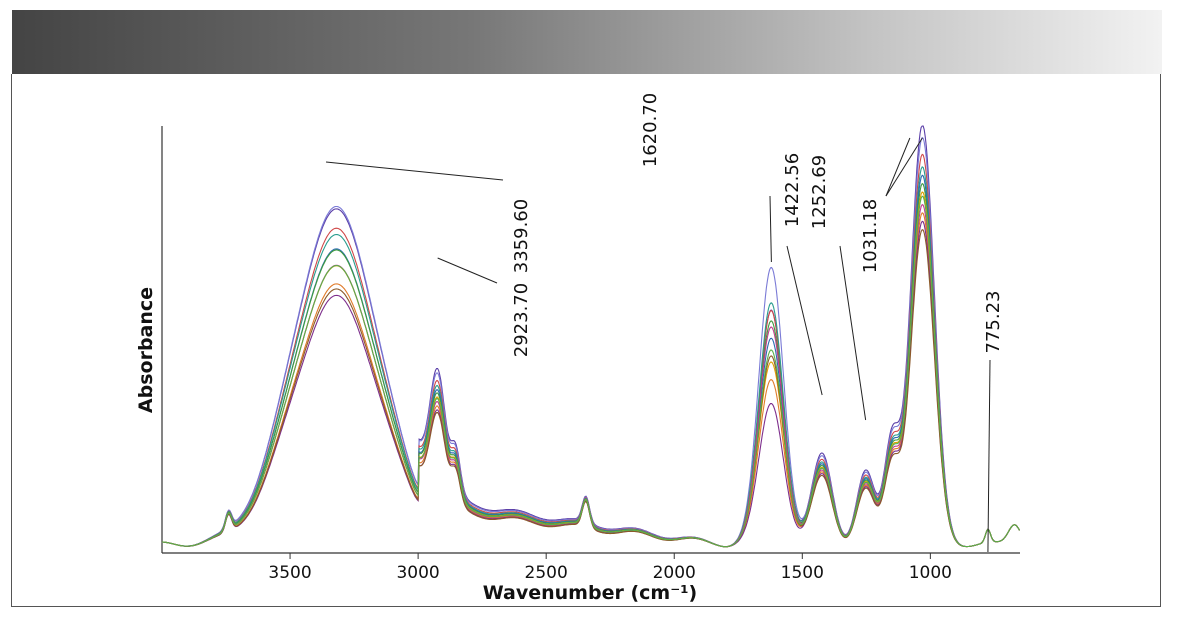 Image resolution: width=1178 pixels, height=622 pixels. Describe the element at coordinates (521, 320) in the screenshot. I see `peak-label: 2923.70` at that location.